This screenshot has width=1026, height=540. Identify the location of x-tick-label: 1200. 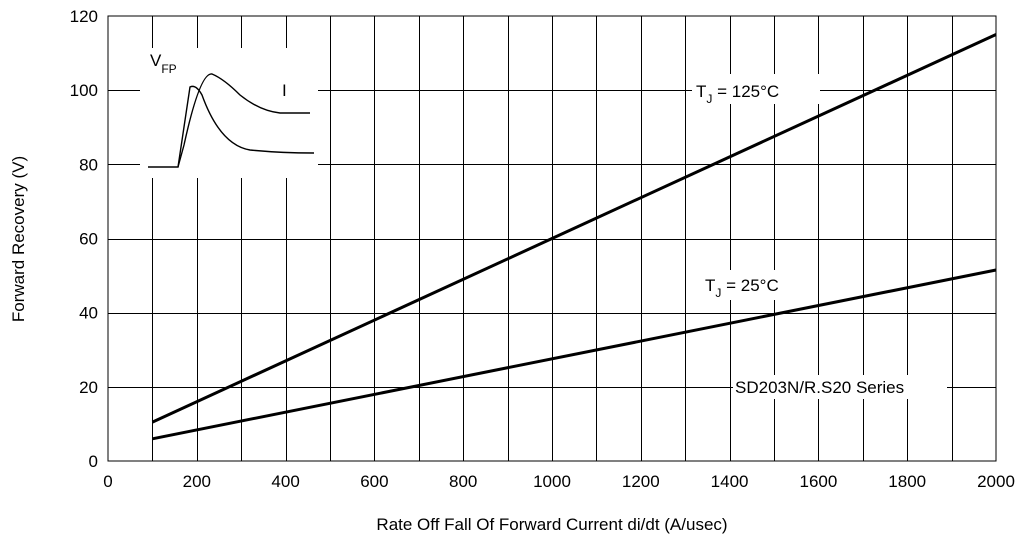
(641, 481).